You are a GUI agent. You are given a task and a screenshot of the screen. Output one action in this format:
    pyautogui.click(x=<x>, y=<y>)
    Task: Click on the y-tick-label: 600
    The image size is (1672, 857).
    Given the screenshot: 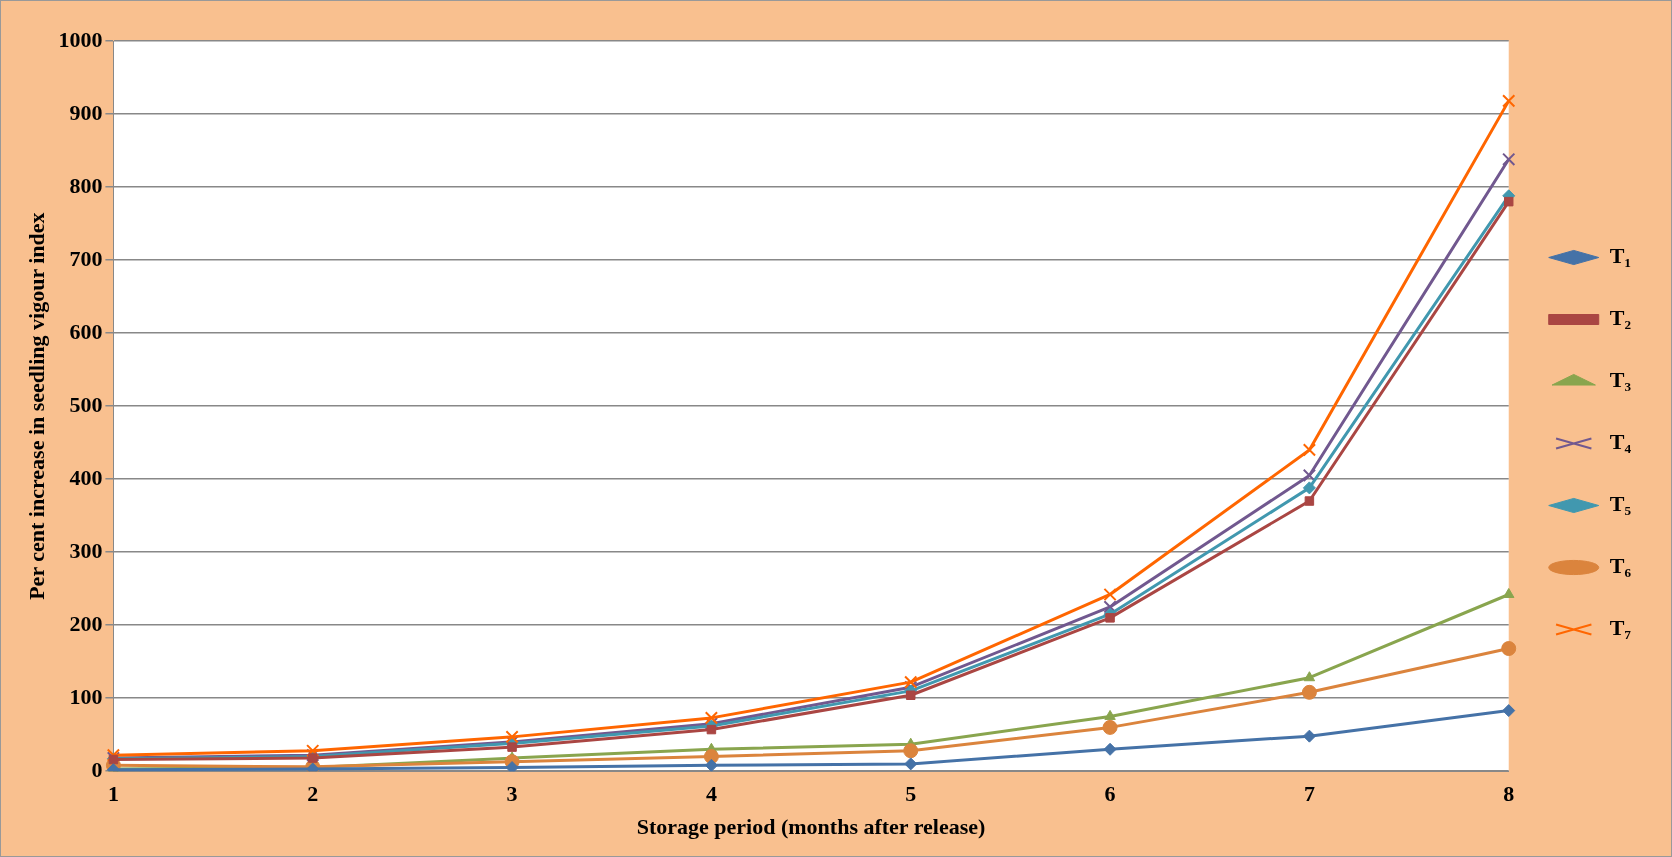 What is the action you would take?
    pyautogui.click(x=86, y=331)
    